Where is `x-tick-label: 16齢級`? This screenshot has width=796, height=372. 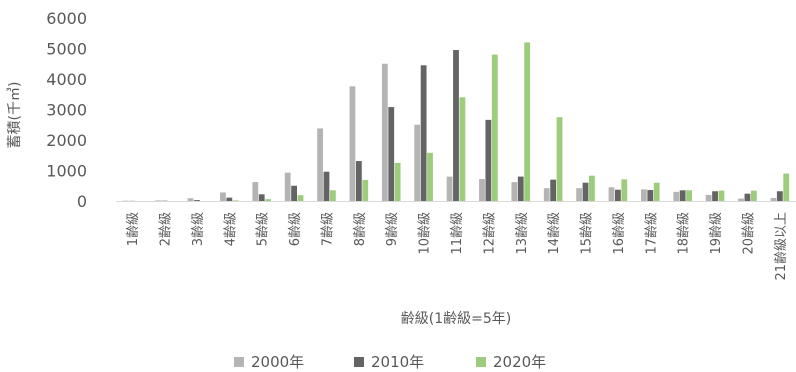 x-tick-label: 16齢級 is located at coordinates (619, 233).